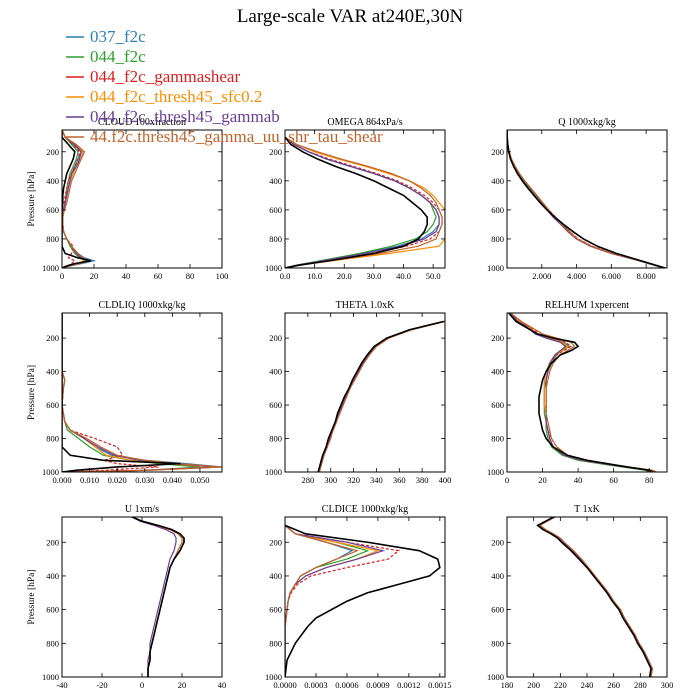 The width and height of the screenshot is (700, 700). What do you see at coordinates (173, 116) in the screenshot?
I see `legend-entry-044-f2c-thresh45-gammab: 044_f2c_thresh45_gammab` at bounding box center [173, 116].